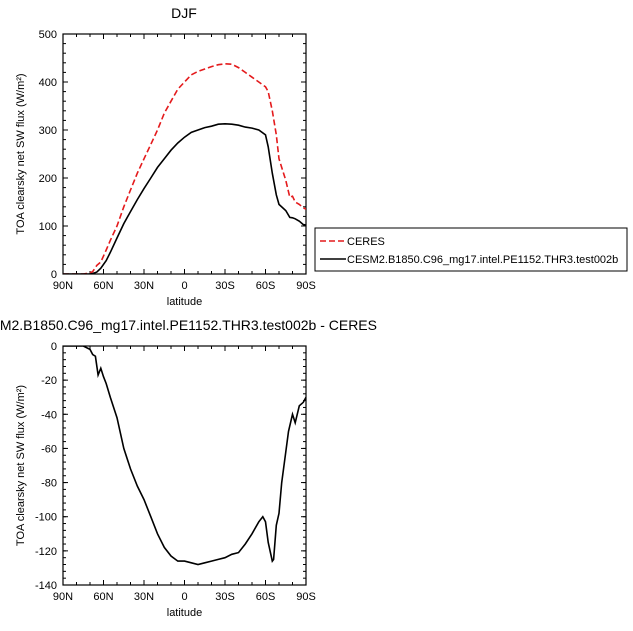 This screenshot has width=633, height=631. I want to click on y-tick-label: -80, so click(49, 484).